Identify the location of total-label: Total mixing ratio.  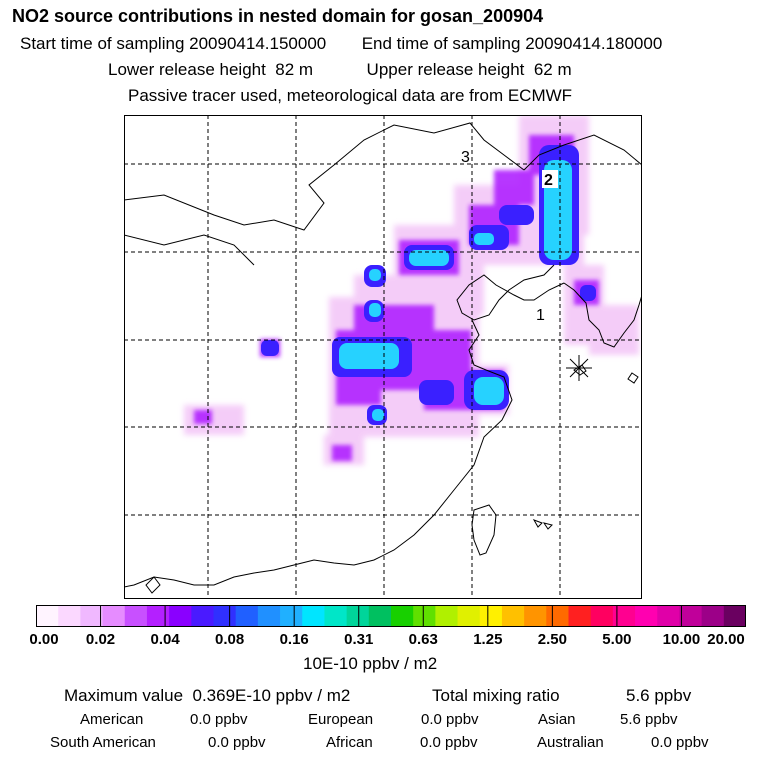
(496, 695).